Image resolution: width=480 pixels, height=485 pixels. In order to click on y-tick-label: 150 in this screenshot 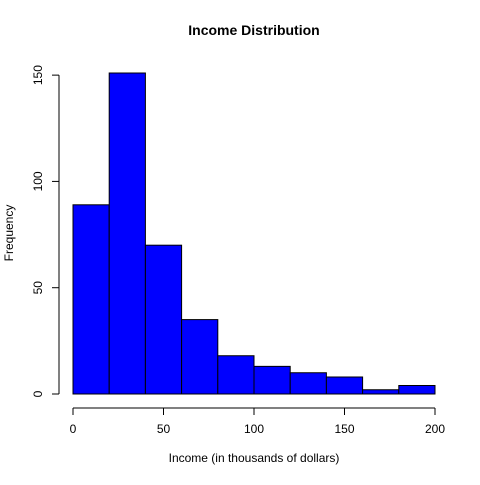, I will do `click(38, 75)`.